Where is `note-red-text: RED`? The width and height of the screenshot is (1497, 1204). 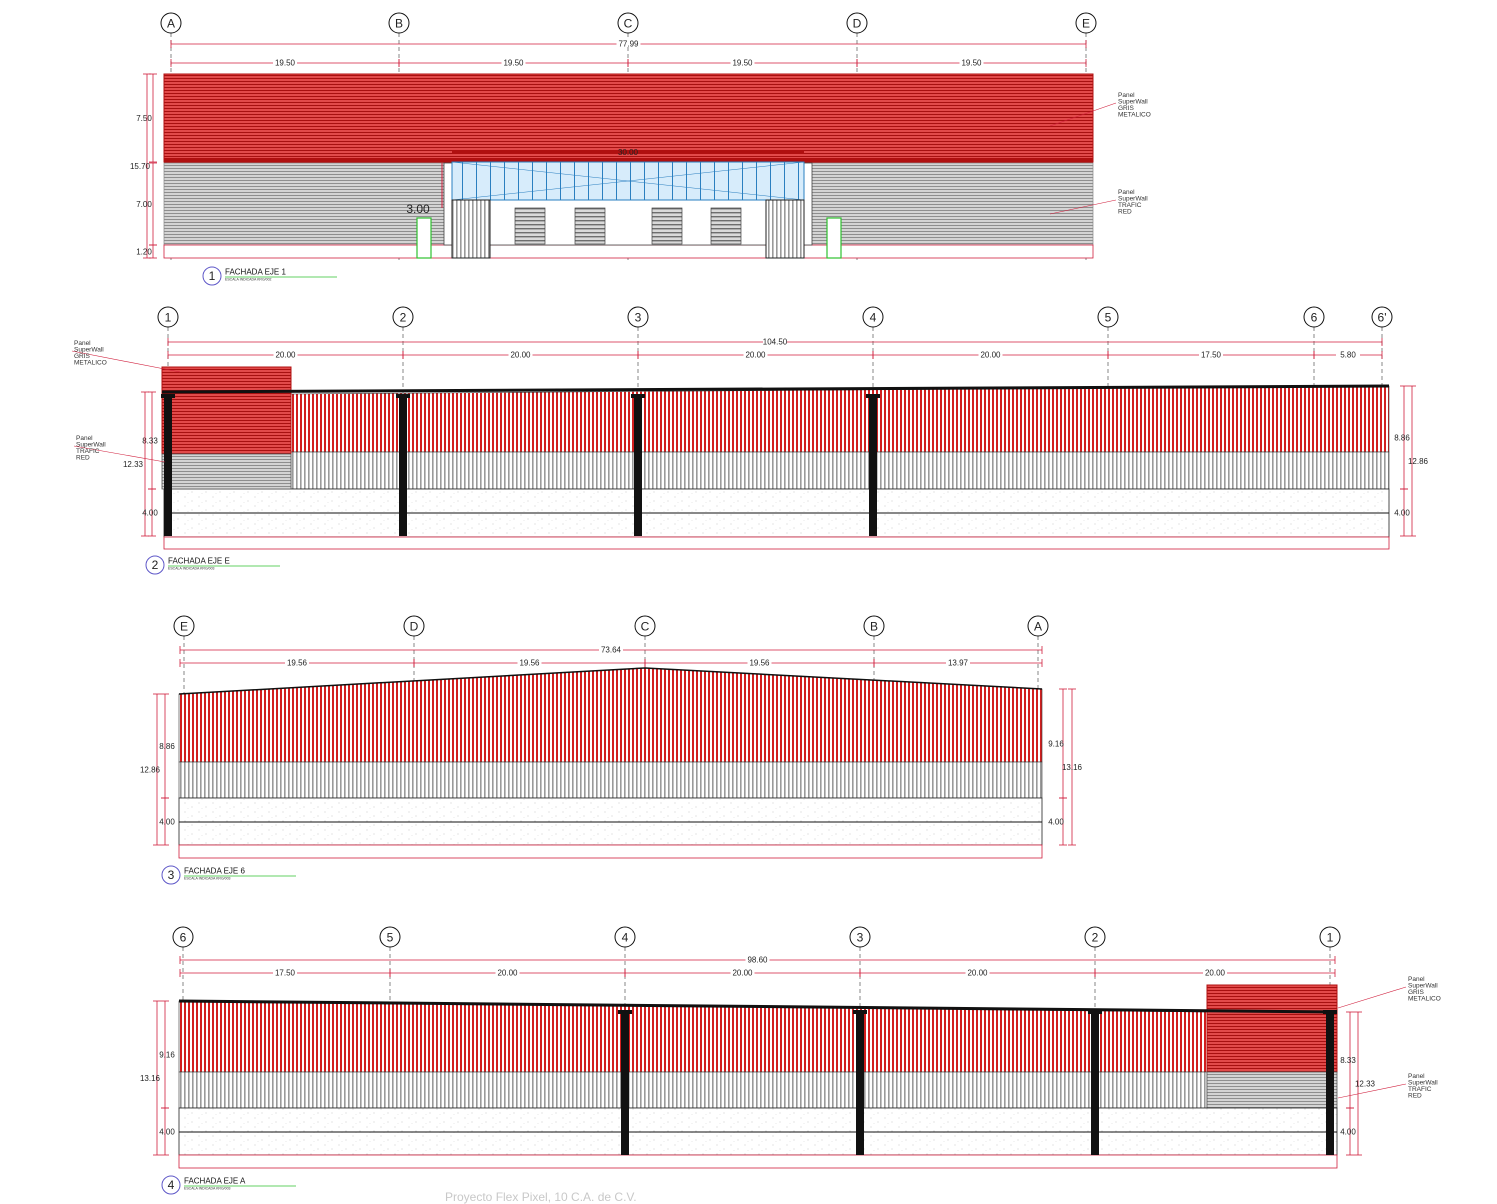
note-red-text: RED is located at coordinates (1415, 1096).